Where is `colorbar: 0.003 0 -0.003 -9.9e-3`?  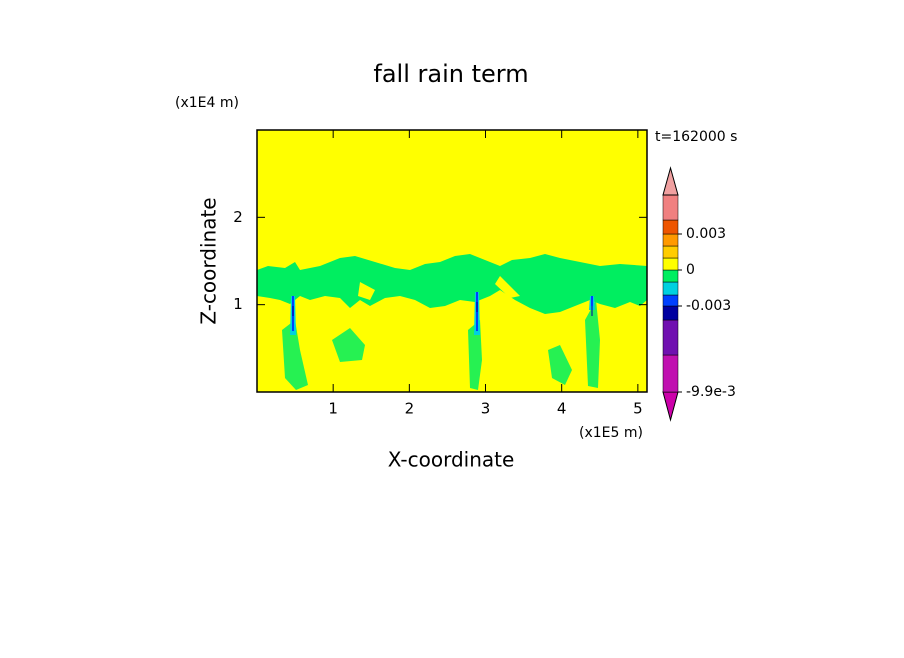 colorbar: 0.003 0 -0.003 -9.9e-3 is located at coordinates (699, 294).